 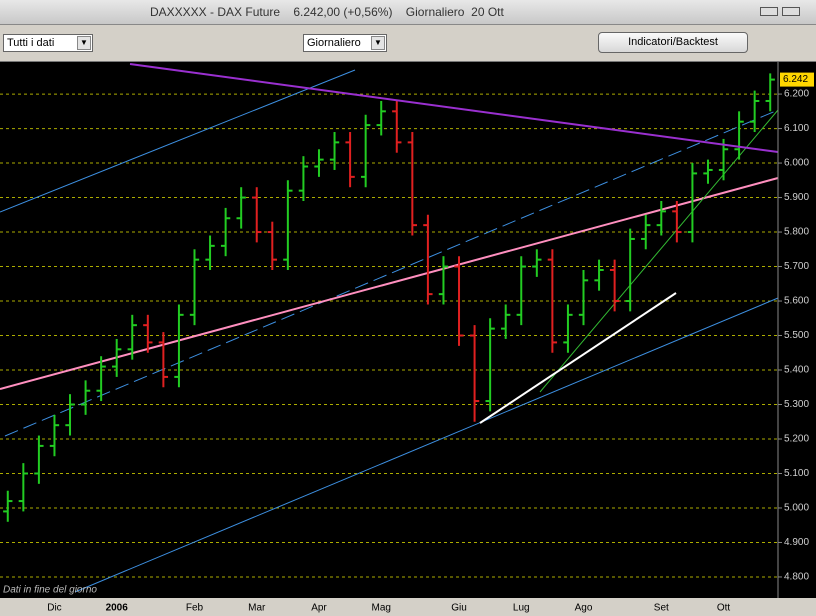 I want to click on x-tick-label: Apr, so click(x=319, y=608).